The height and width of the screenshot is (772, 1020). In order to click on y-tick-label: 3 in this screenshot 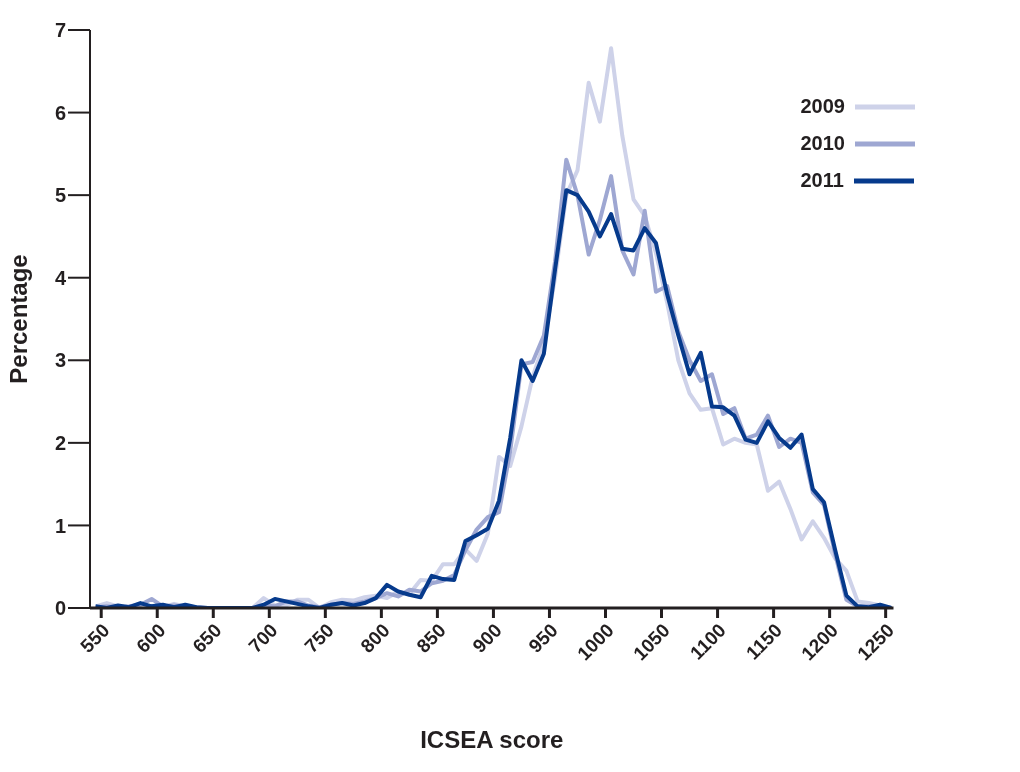, I will do `click(60, 360)`.